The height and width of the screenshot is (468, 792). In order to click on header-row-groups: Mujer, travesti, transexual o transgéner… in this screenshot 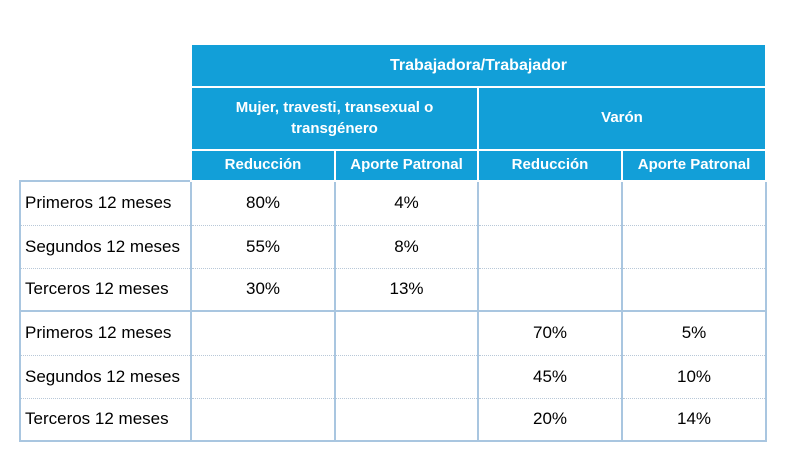, I will do `click(393, 118)`.